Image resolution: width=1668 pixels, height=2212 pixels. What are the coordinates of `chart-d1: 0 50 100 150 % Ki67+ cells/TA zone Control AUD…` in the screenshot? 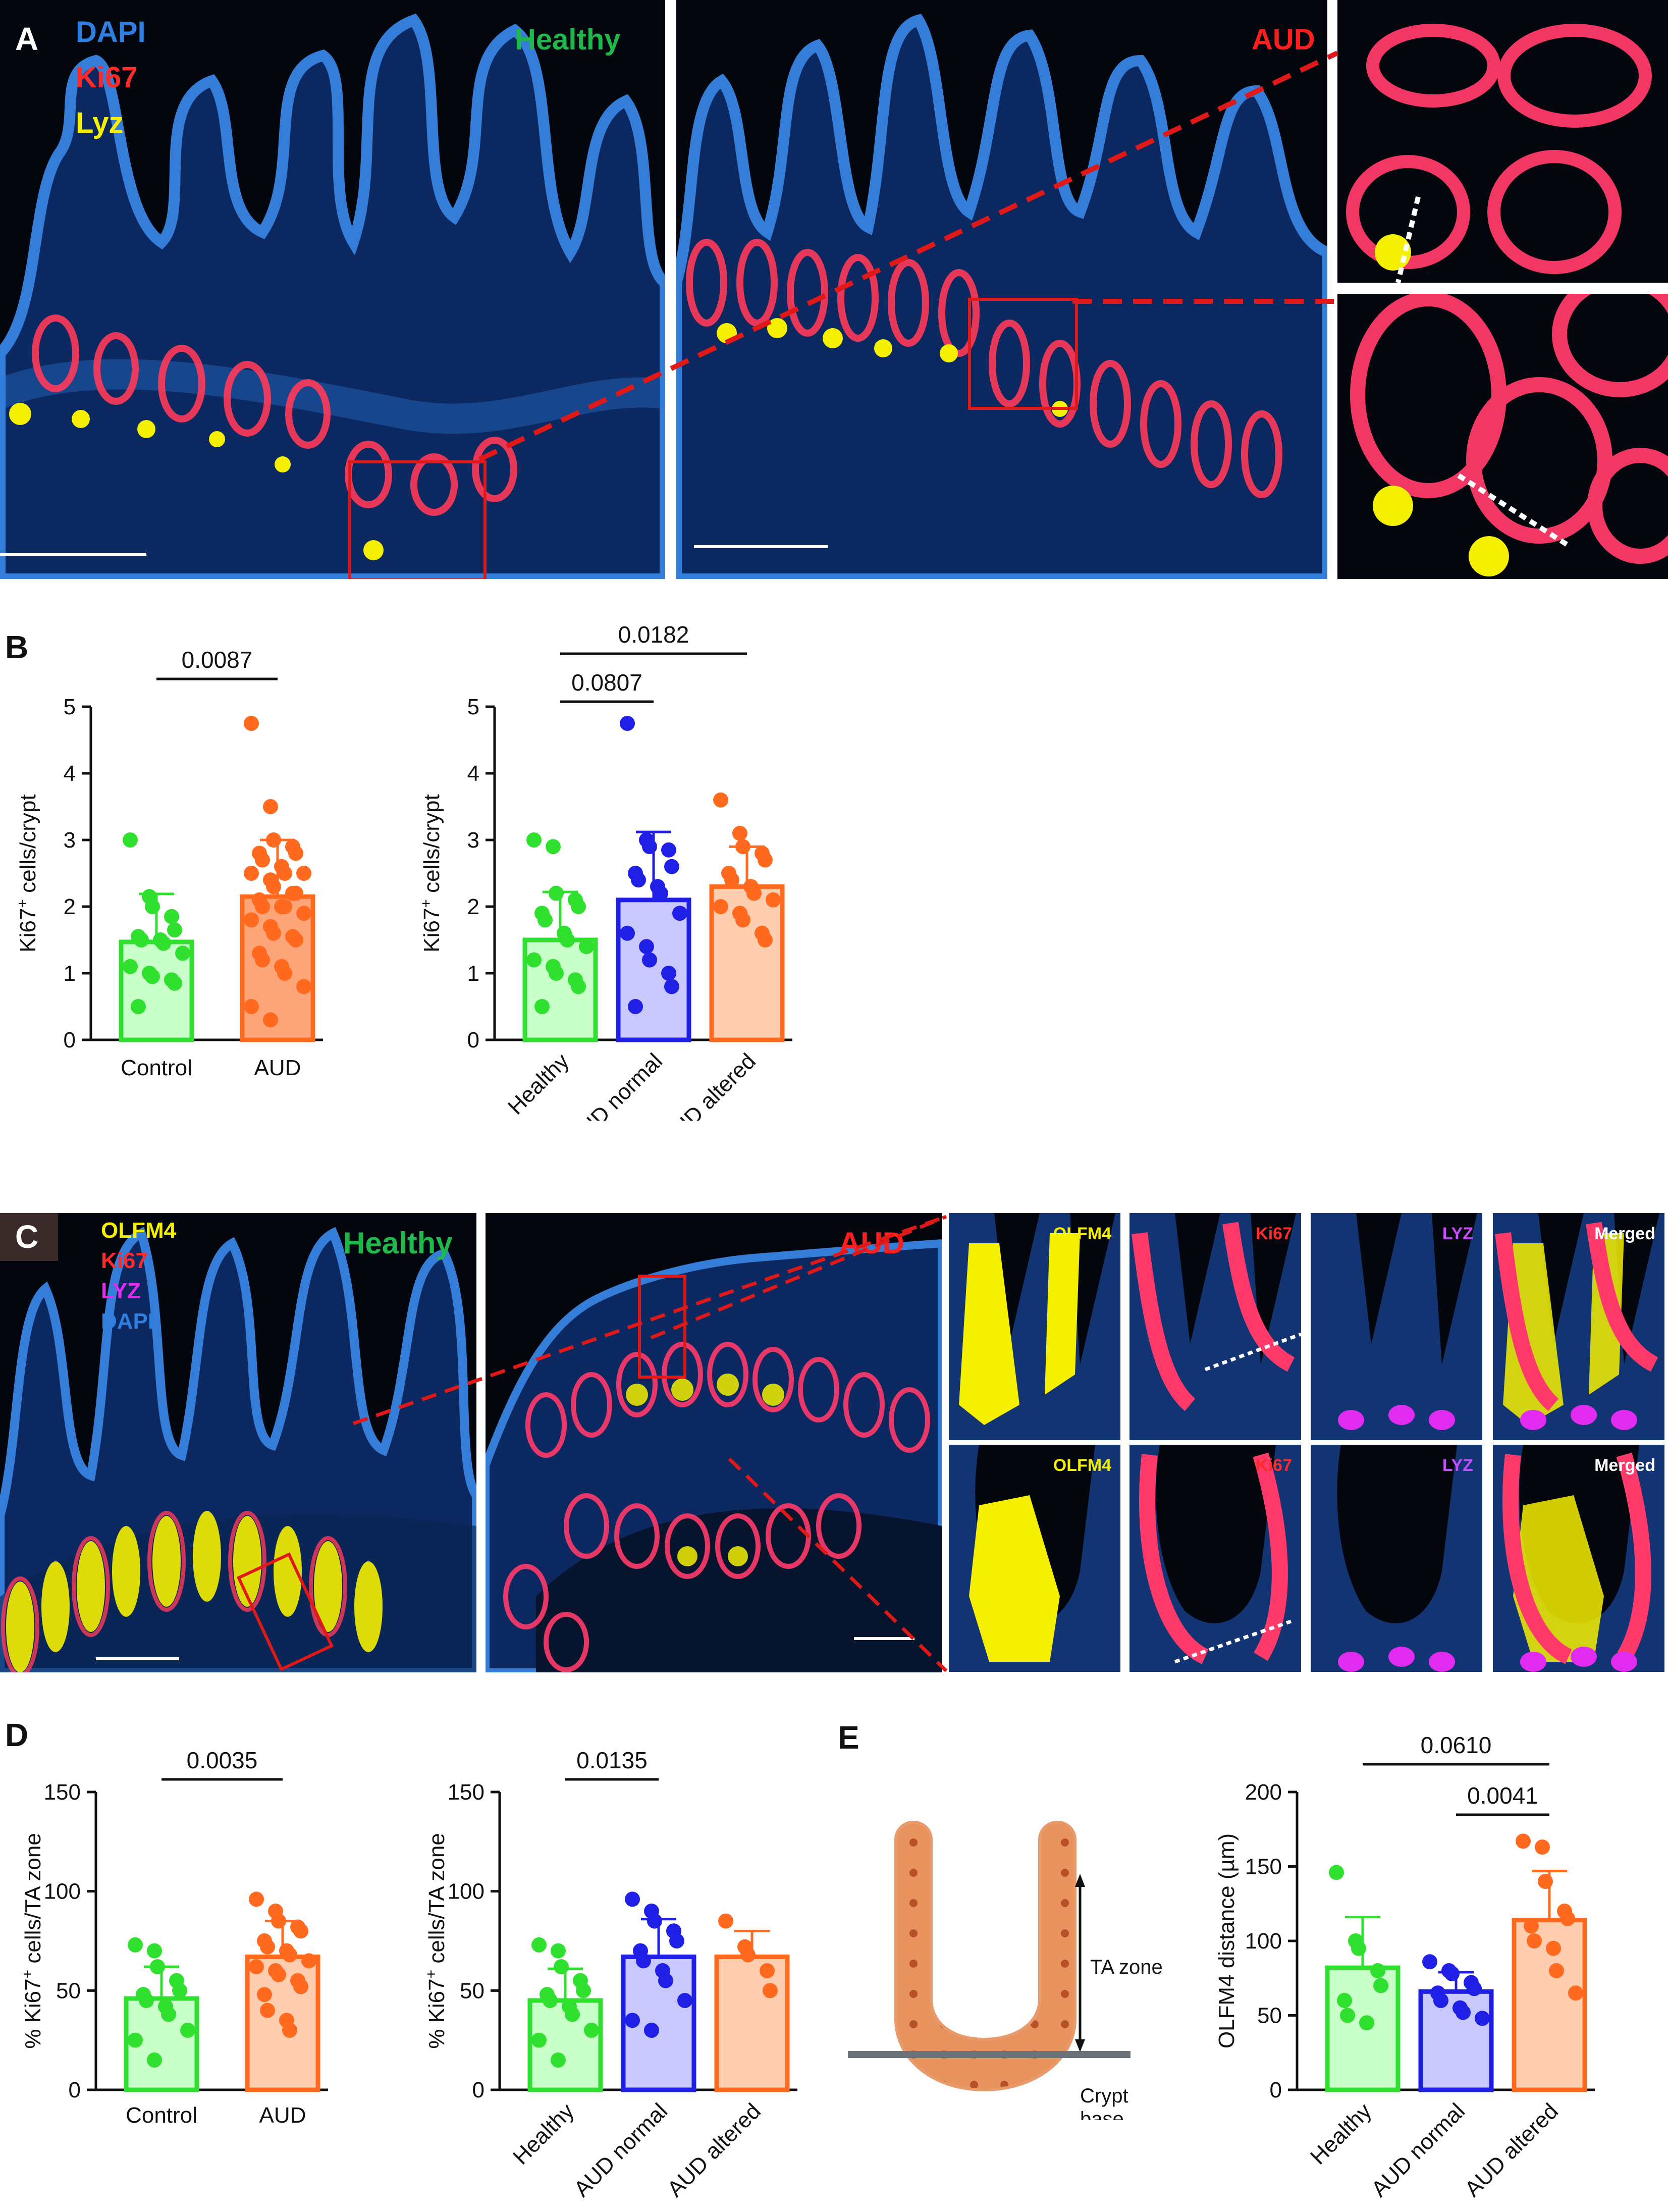 It's located at (173, 1937).